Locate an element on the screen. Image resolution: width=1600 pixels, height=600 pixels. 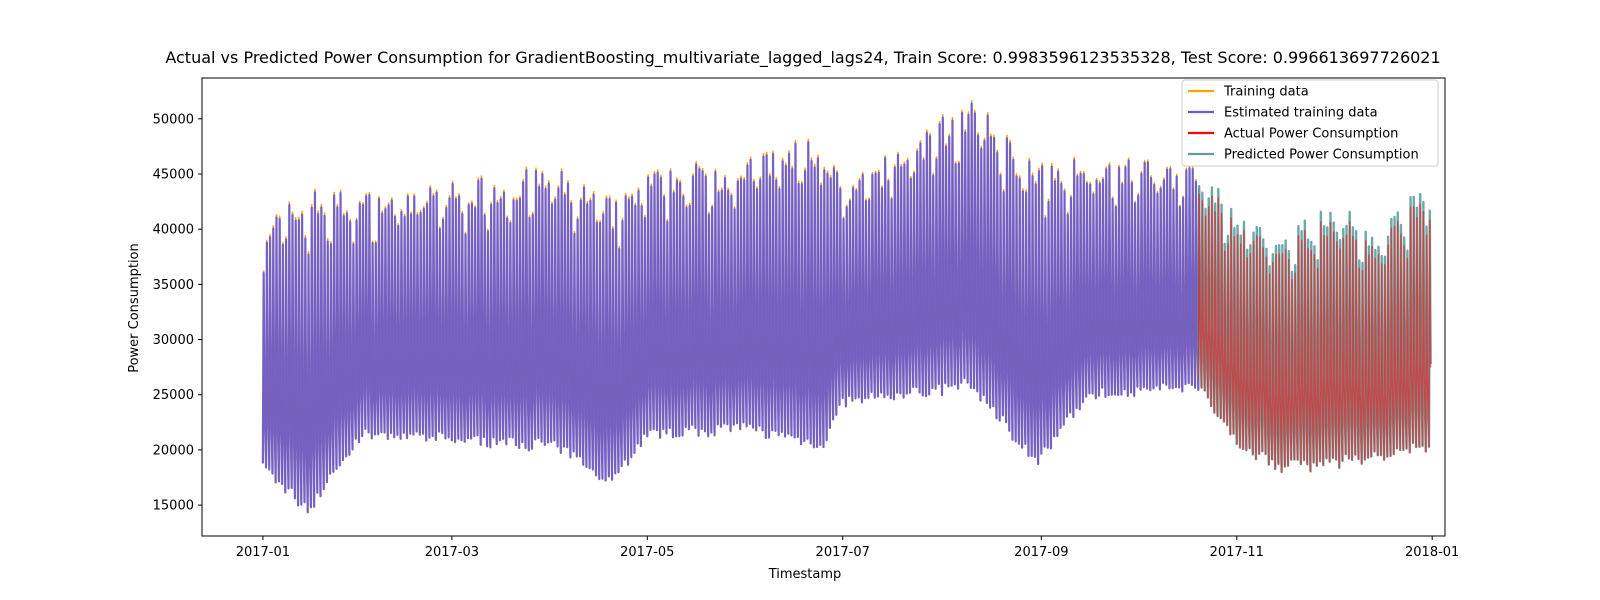
legend-item: Predicted Power Consumption is located at coordinates (1321, 155).